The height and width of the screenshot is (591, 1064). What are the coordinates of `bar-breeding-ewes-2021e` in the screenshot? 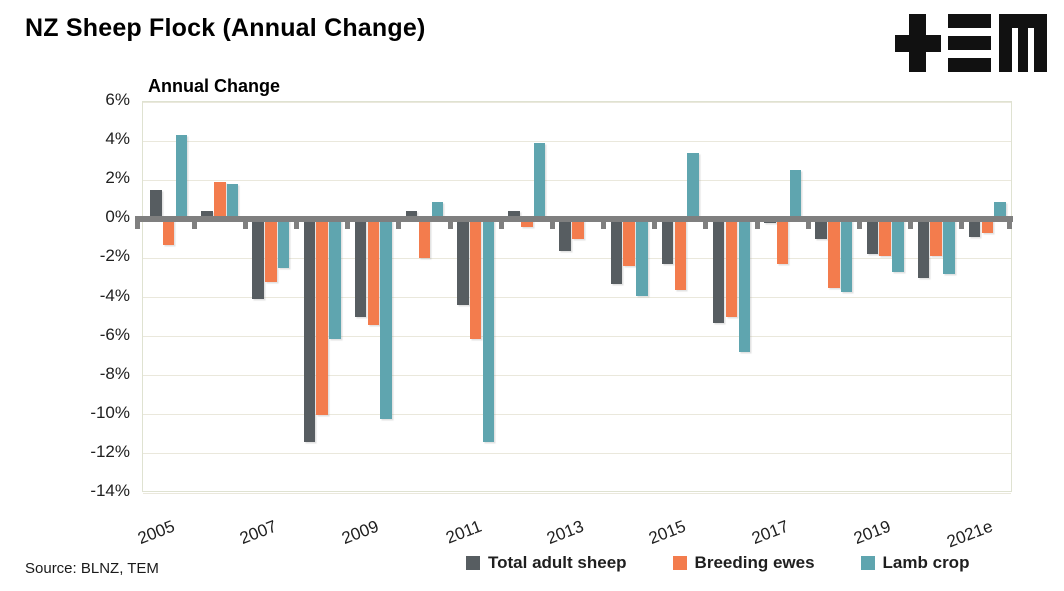 It's located at (987, 226).